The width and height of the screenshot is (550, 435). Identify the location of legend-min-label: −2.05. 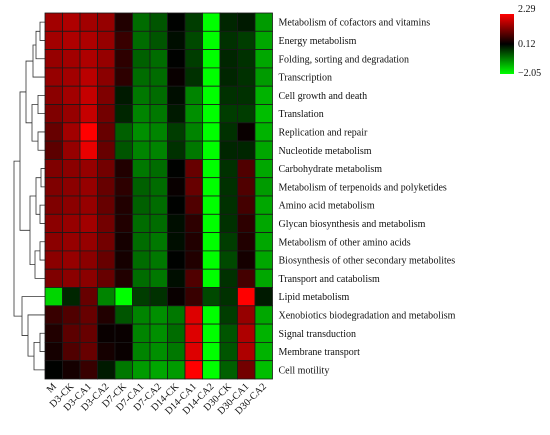
(529, 73).